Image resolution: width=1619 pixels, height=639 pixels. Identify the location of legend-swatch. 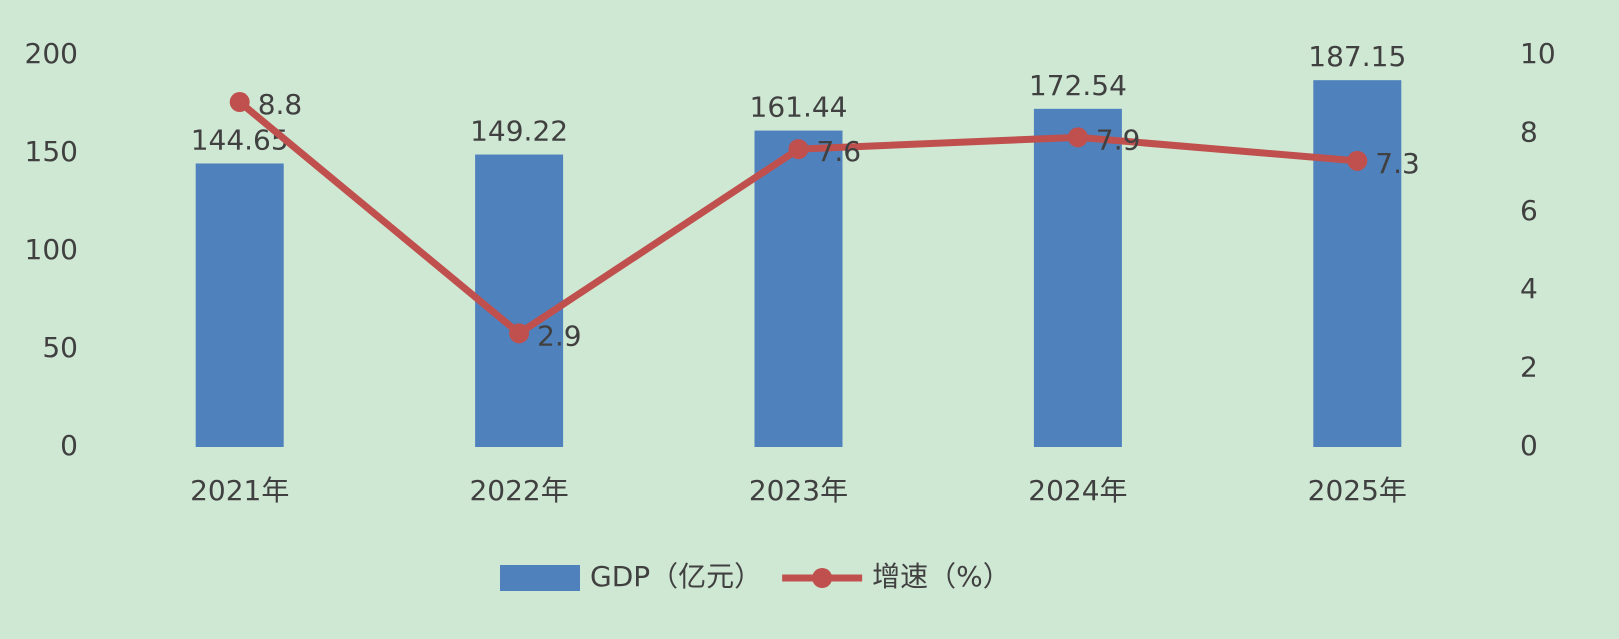
(540, 578).